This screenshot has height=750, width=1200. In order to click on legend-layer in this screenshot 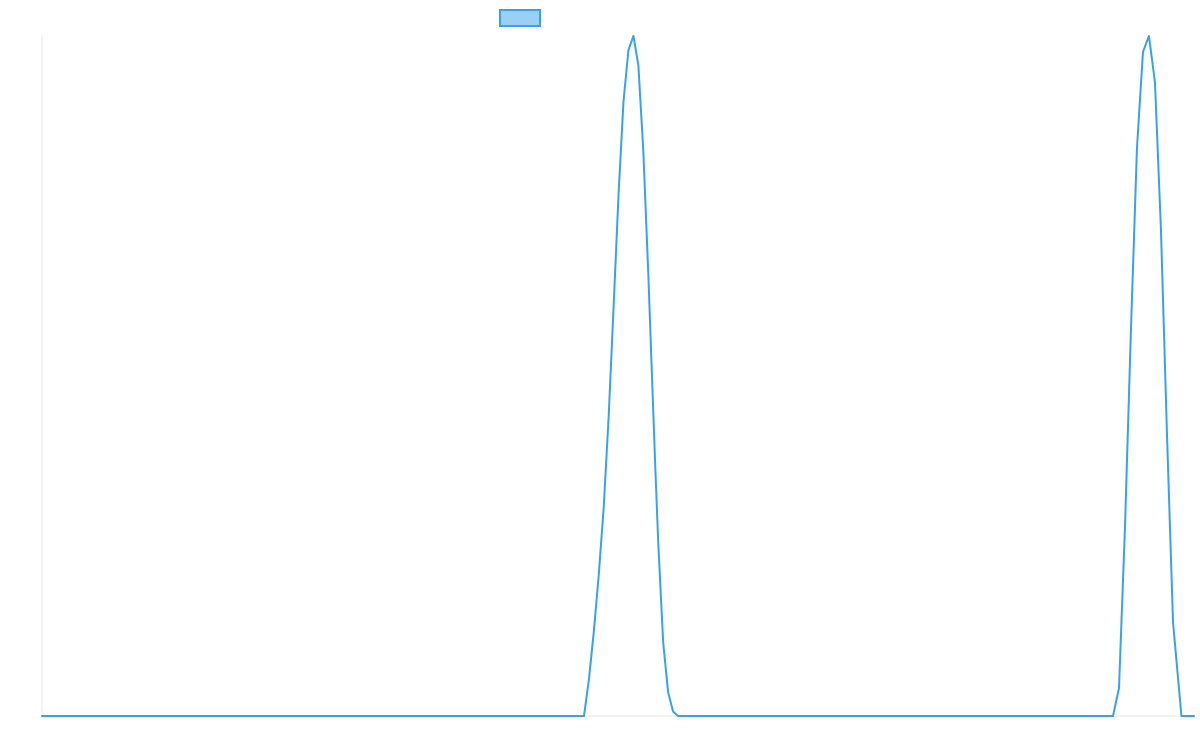, I will do `click(520, 18)`.